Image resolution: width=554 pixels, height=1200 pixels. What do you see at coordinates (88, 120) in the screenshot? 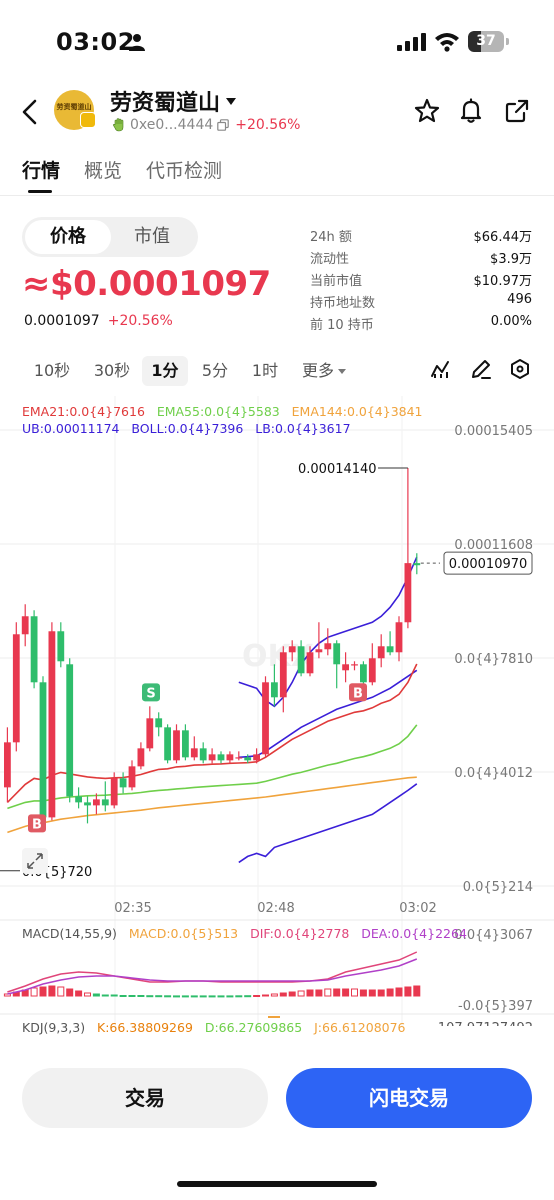
I see `chain-badge-icon` at bounding box center [88, 120].